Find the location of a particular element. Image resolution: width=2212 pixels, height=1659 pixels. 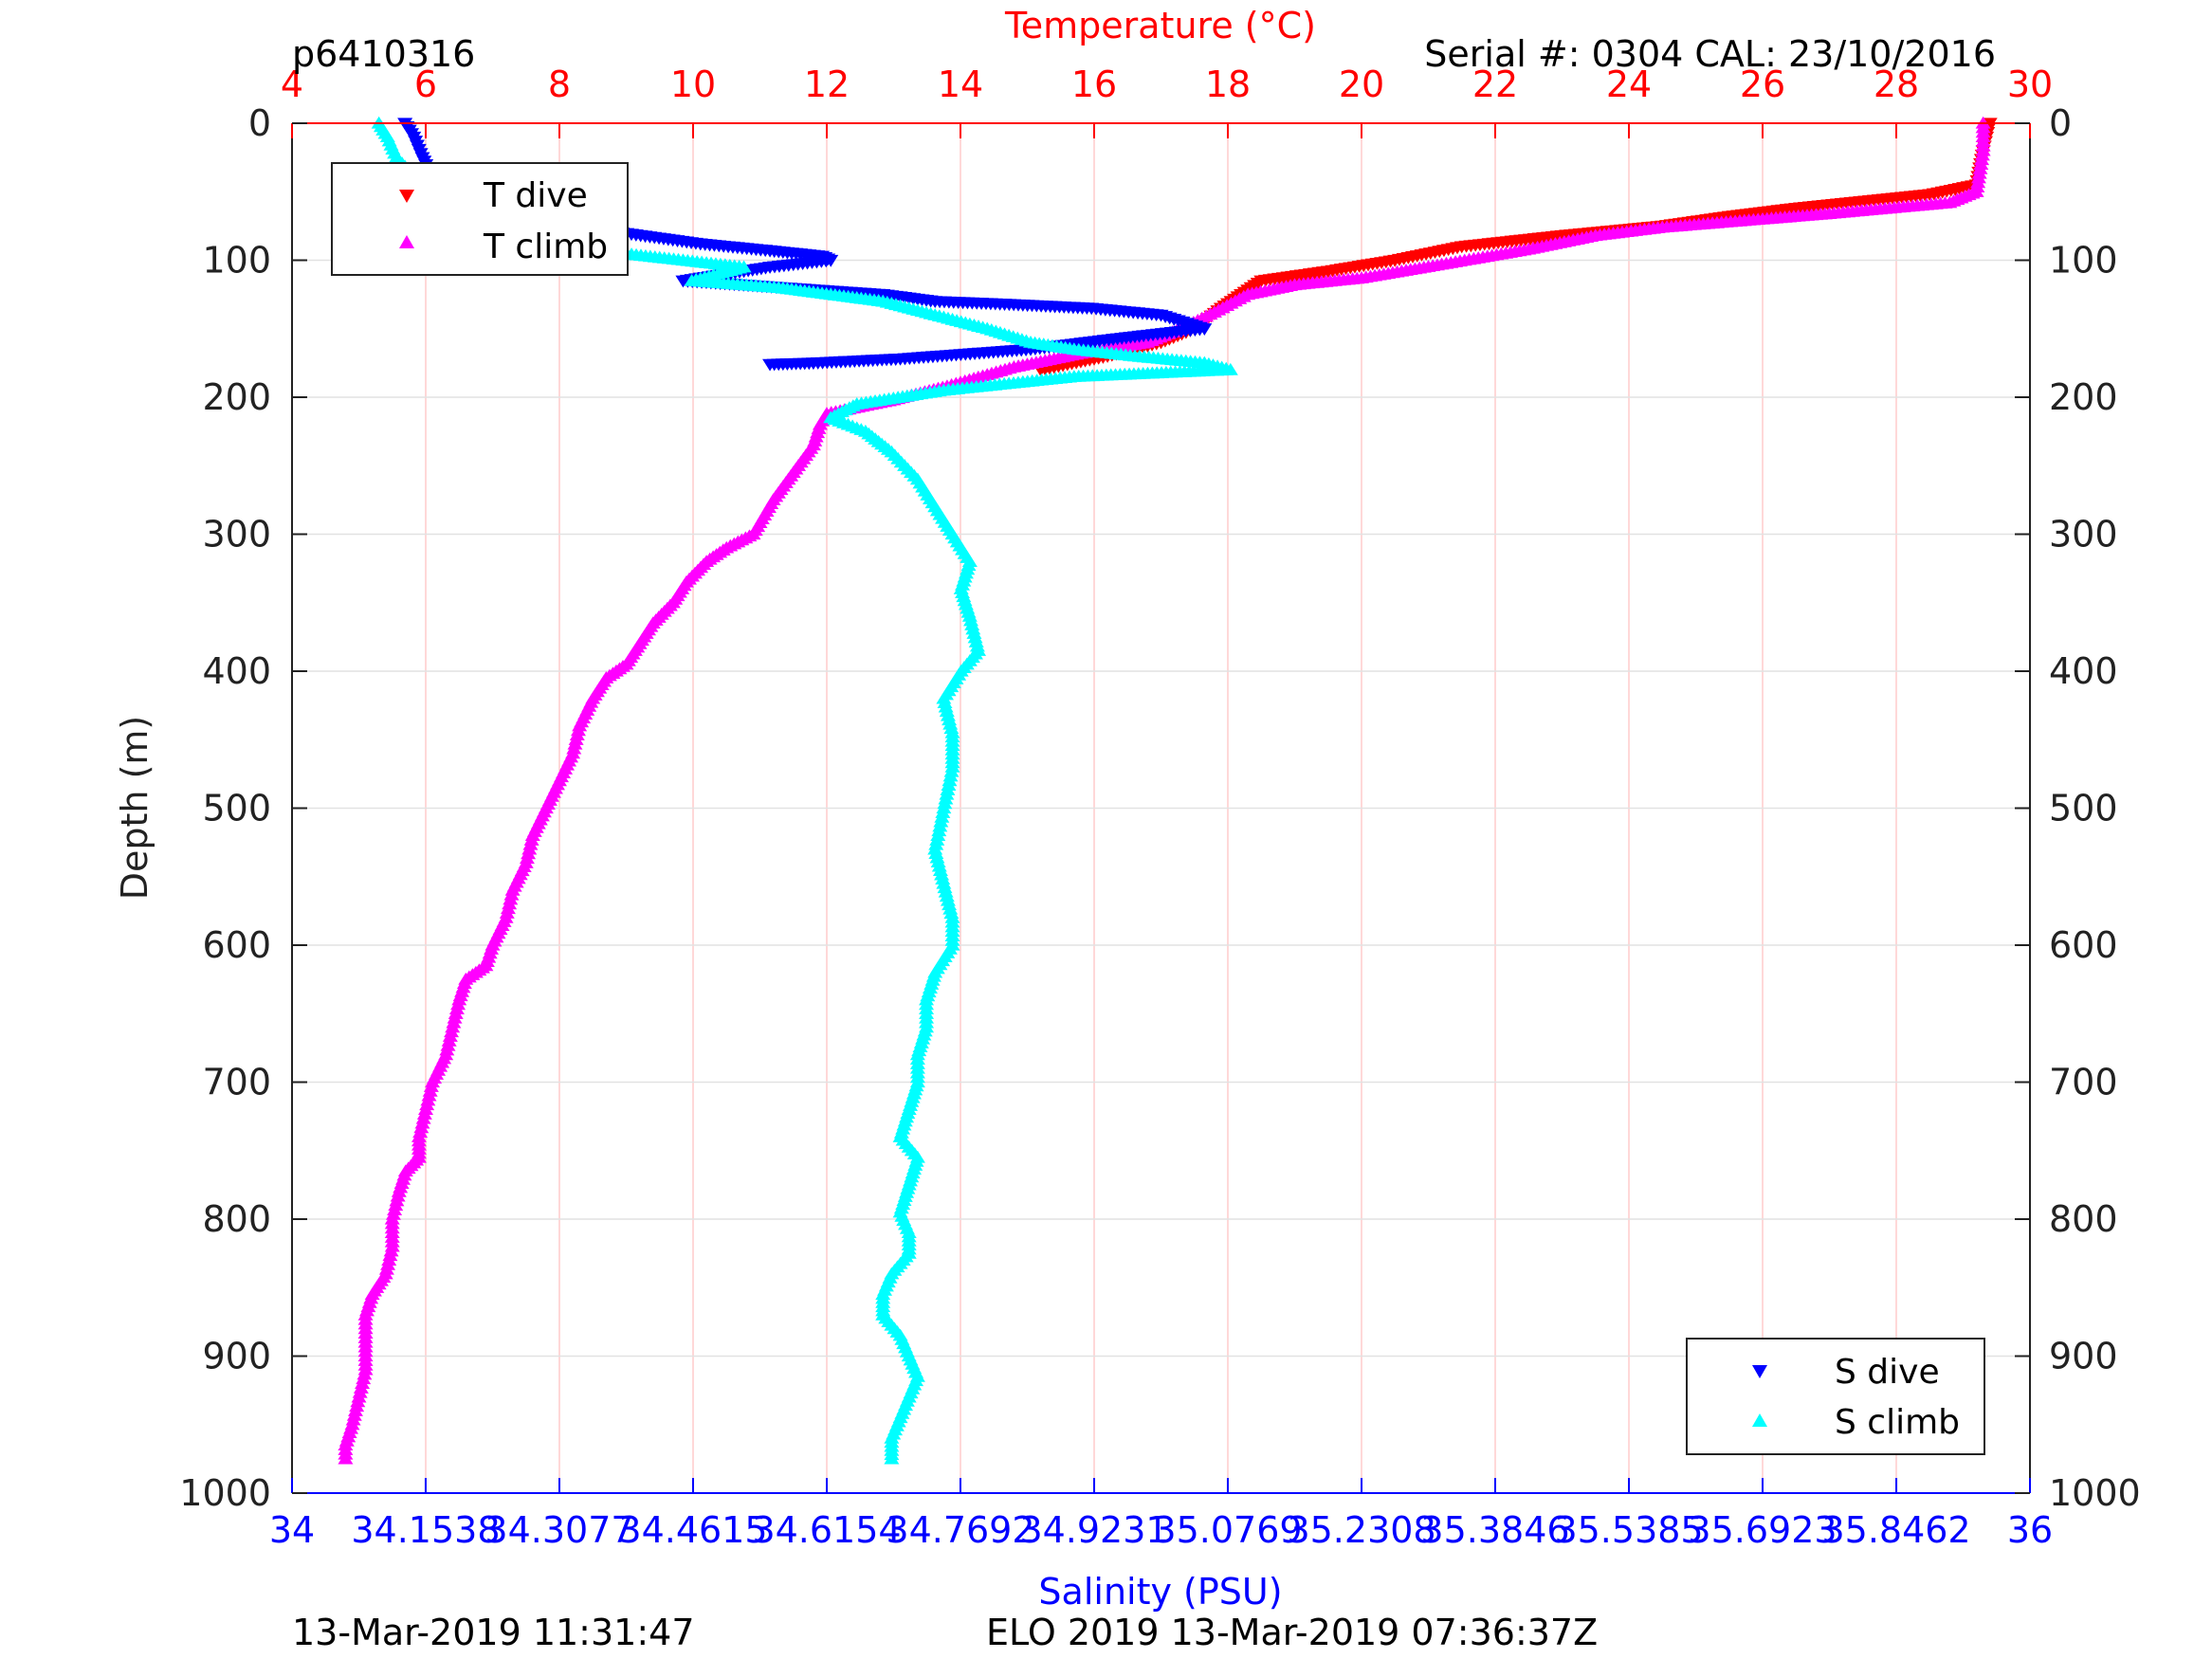

legend-t-climb-marker is located at coordinates (406, 241).